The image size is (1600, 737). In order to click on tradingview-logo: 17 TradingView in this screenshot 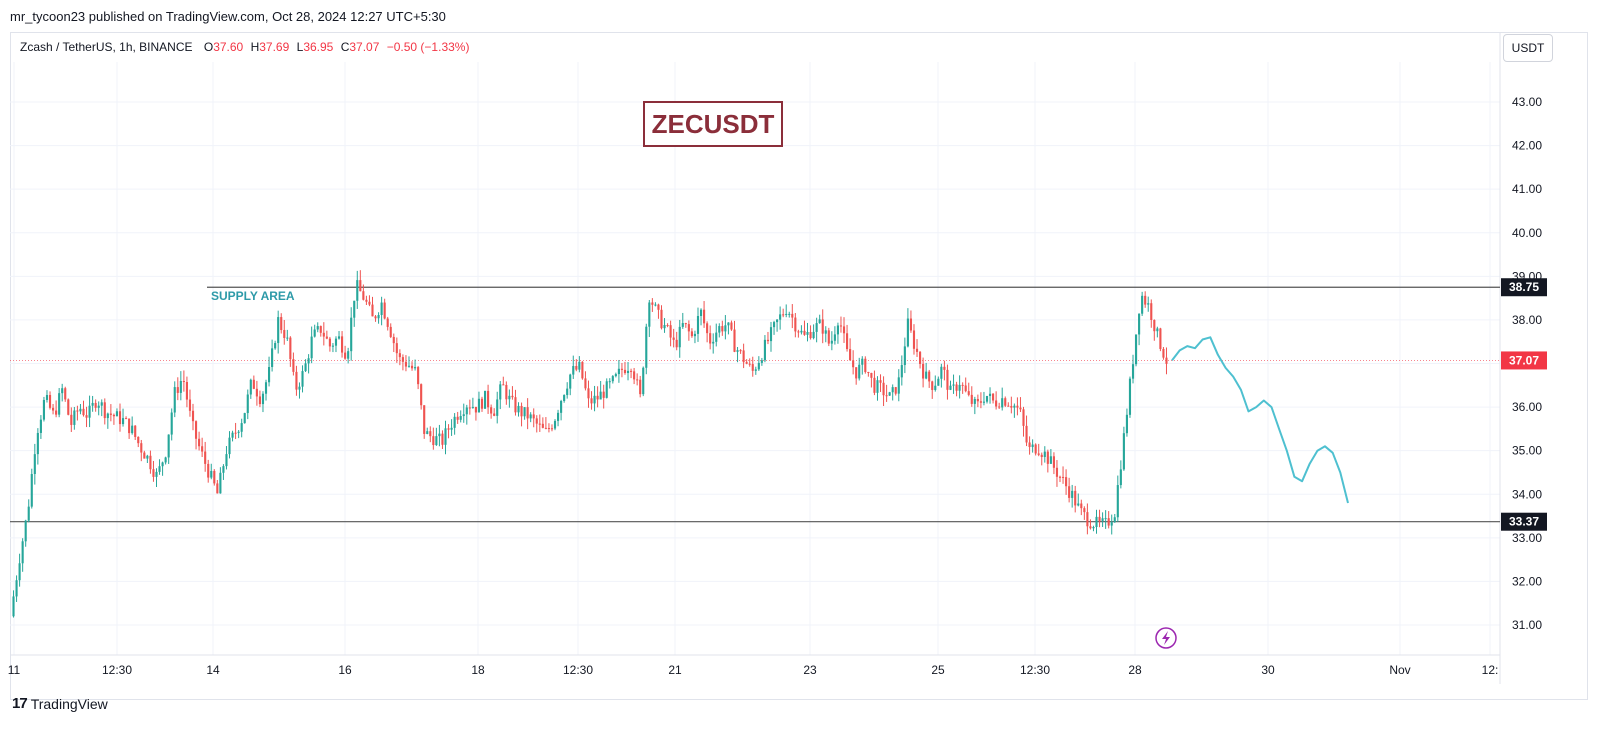, I will do `click(60, 703)`.